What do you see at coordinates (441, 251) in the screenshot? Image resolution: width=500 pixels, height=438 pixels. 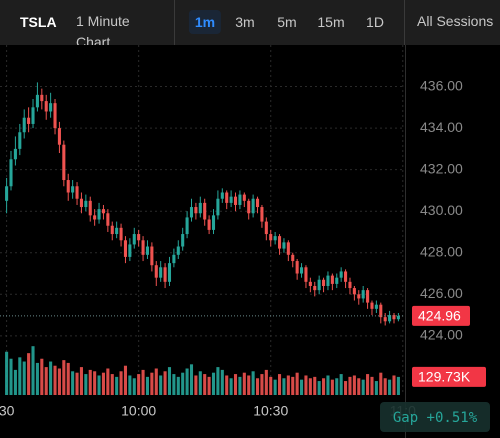 I see `y-tick-label: 428.00` at bounding box center [441, 251].